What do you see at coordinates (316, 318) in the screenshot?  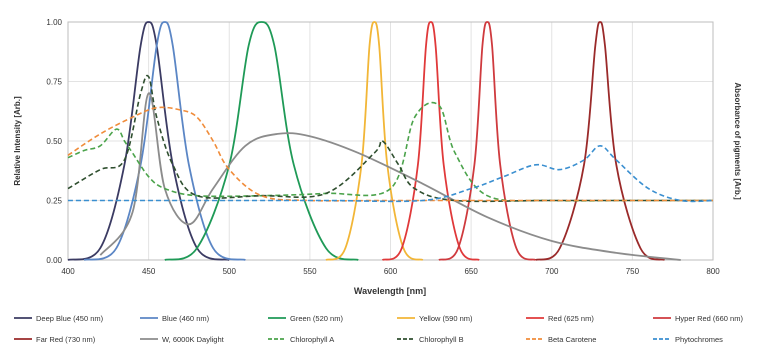 I see `legend-label: Green (520 nm)` at bounding box center [316, 318].